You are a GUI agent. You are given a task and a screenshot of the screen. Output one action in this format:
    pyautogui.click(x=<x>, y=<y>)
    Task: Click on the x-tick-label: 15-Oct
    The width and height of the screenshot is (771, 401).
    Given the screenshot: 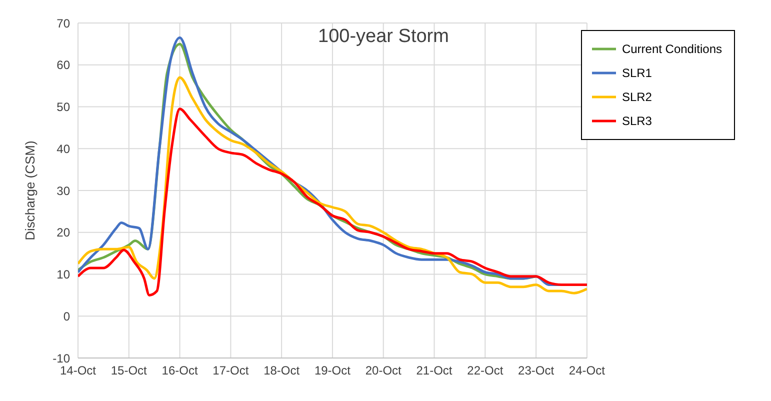 What is the action you would take?
    pyautogui.click(x=129, y=371)
    